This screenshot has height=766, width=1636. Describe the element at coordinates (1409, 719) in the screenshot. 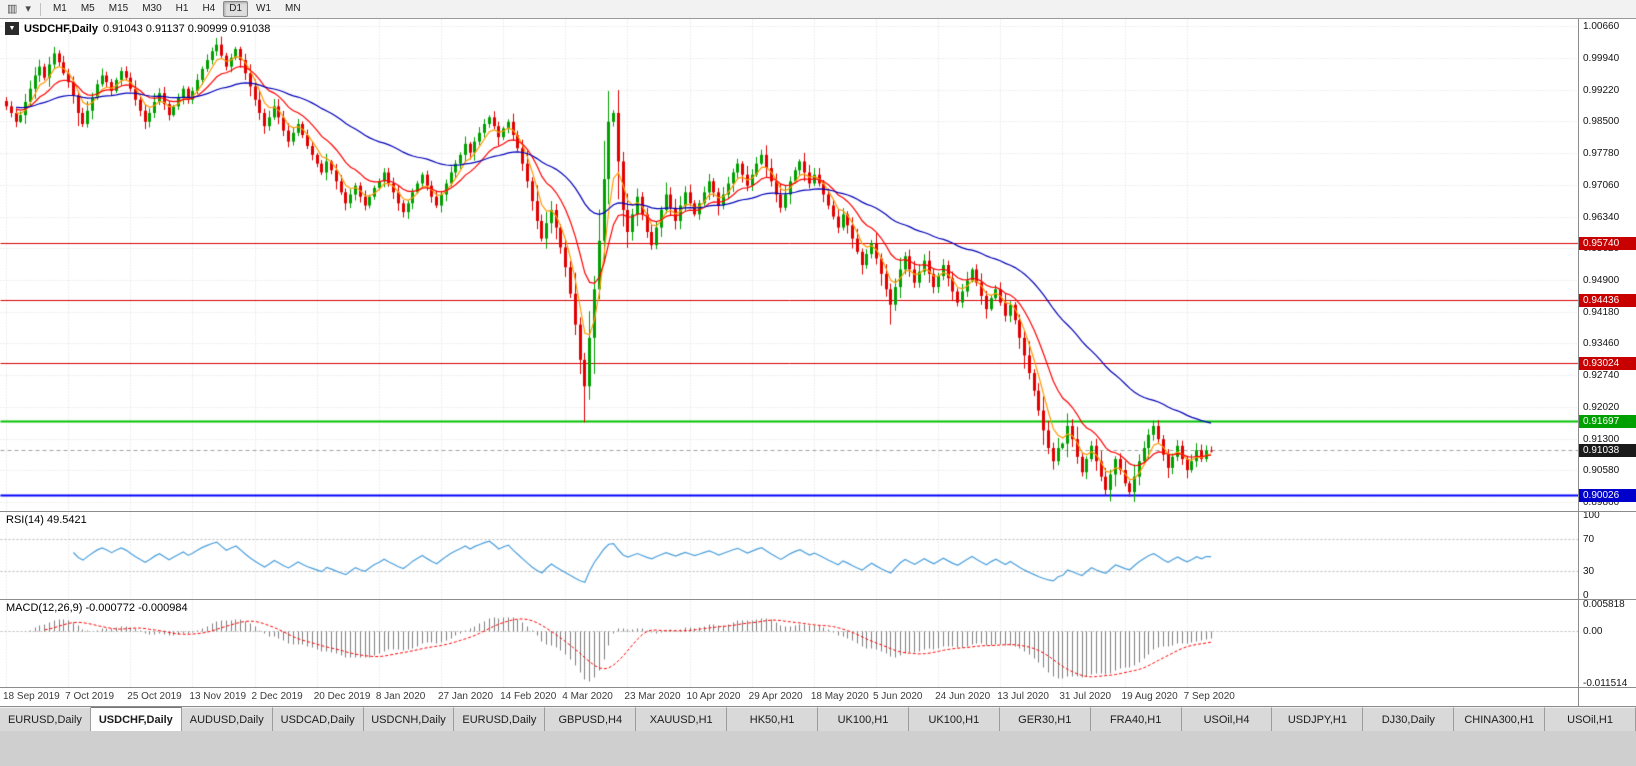

I see `chart-tab-dj30-daily: DJ30,Daily` at that location.